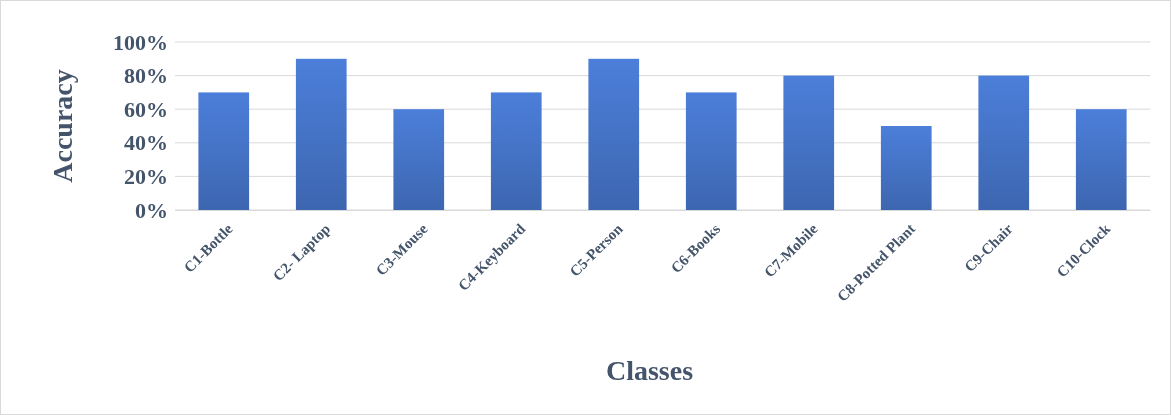 The width and height of the screenshot is (1171, 415). What do you see at coordinates (140, 42) in the screenshot?
I see `y-tick-label: 100%` at bounding box center [140, 42].